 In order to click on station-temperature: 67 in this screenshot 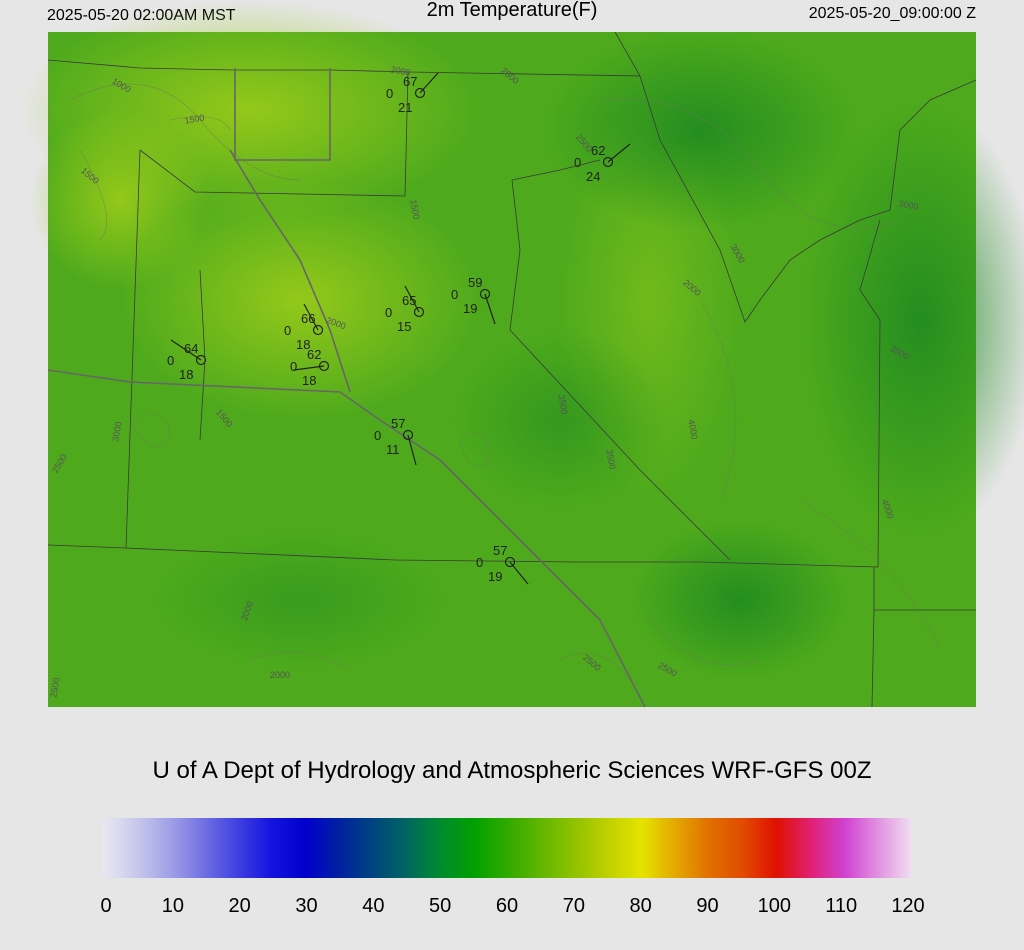, I will do `click(410, 81)`.